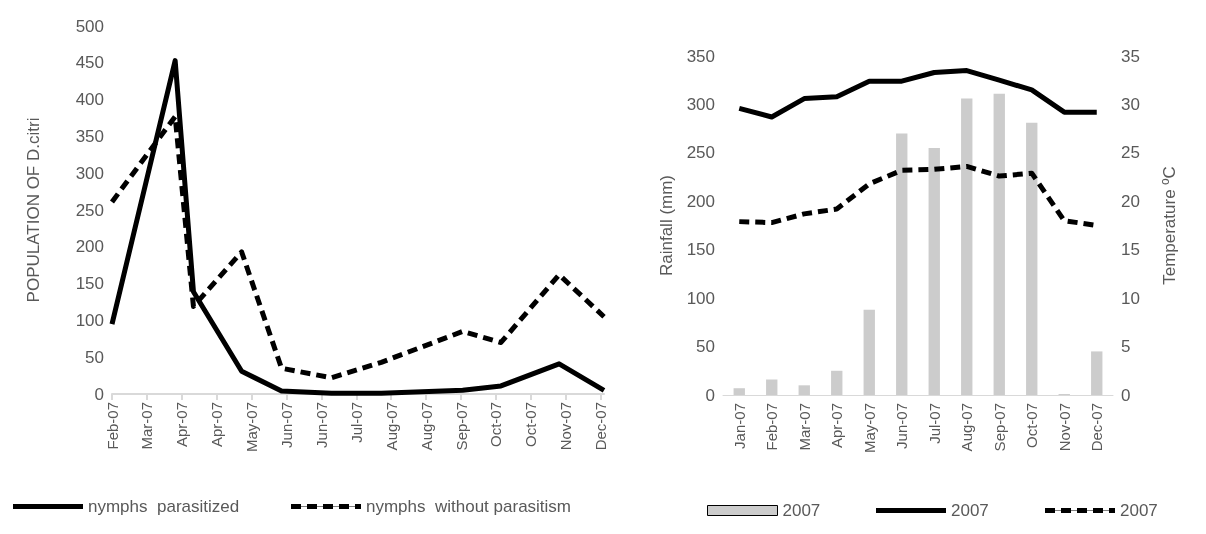 The width and height of the screenshot is (1206, 534). What do you see at coordinates (33, 210) in the screenshot?
I see `y-axis-title: POPULATION OF D.citri` at bounding box center [33, 210].